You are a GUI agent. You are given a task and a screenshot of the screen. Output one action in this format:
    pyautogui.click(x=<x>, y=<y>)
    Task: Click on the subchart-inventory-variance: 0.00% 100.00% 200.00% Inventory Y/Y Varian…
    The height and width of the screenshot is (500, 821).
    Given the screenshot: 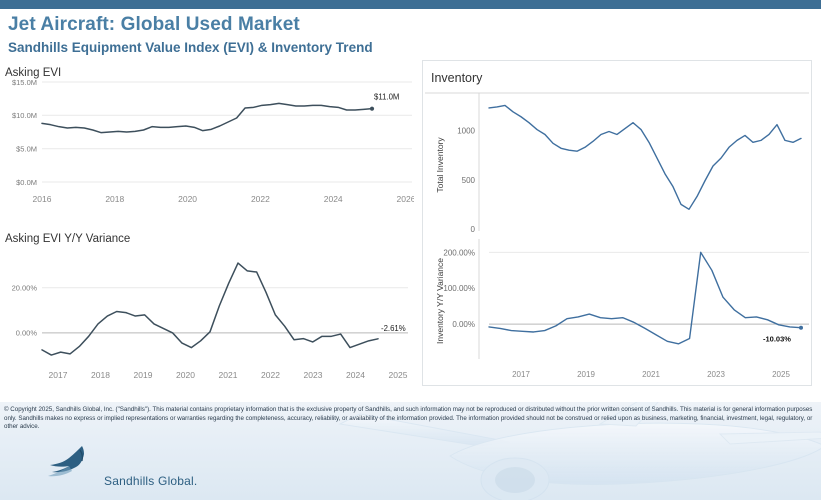 What is the action you would take?
    pyautogui.click(x=617, y=312)
    